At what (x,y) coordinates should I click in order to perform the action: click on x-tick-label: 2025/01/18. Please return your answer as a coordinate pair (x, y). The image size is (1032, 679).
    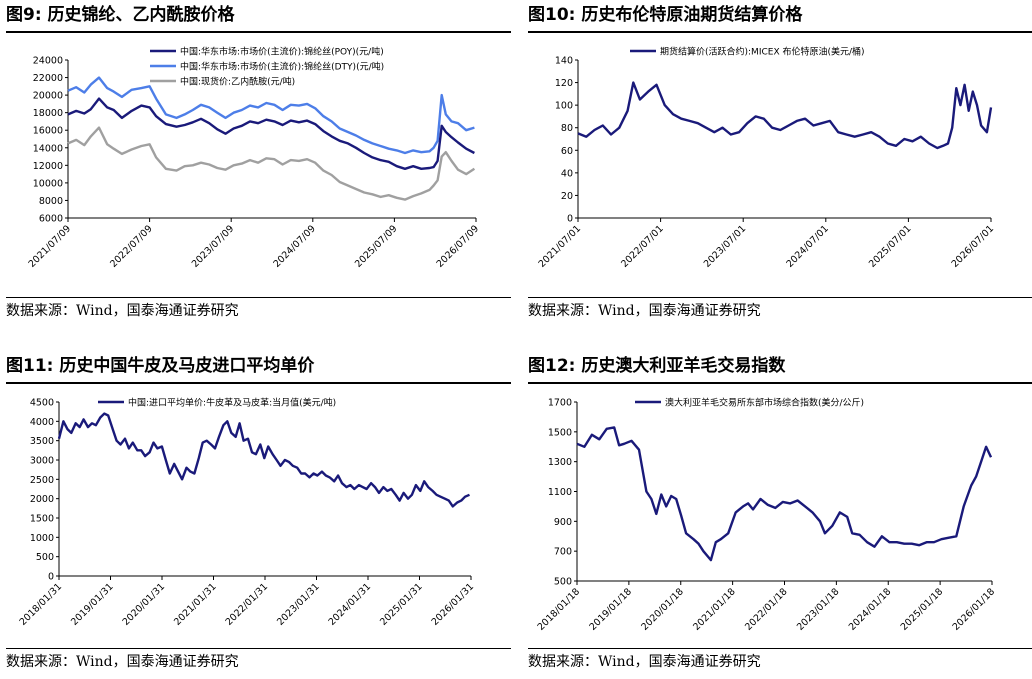
    Looking at the image, I should click on (922, 609).